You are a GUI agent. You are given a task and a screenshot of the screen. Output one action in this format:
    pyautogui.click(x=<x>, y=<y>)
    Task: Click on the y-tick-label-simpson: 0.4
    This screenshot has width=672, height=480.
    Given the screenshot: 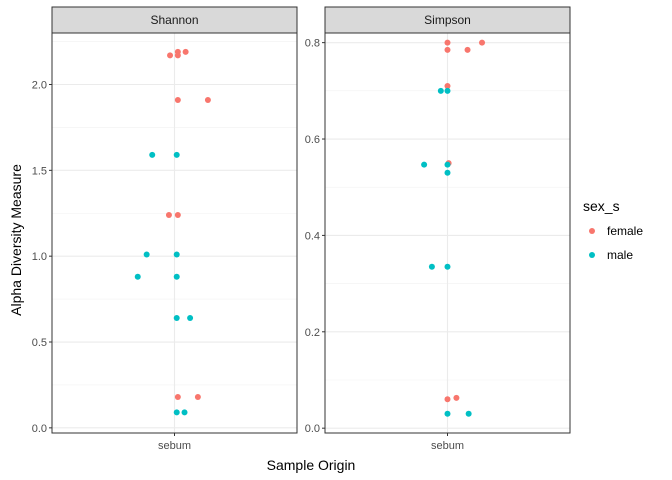 What is the action you would take?
    pyautogui.click(x=312, y=236)
    